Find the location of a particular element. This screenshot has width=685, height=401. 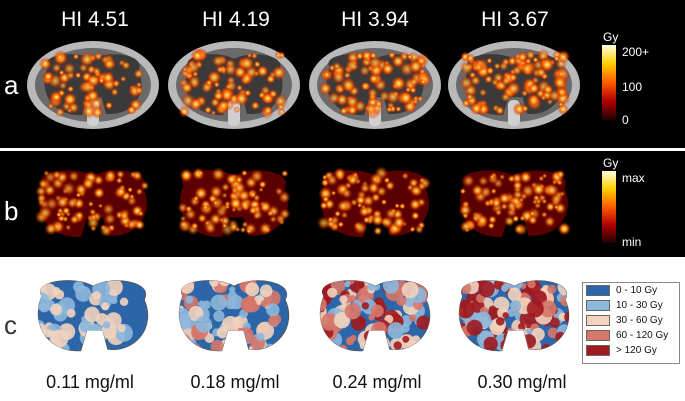

colorbar-b-unit: Gy is located at coordinates (611, 163).